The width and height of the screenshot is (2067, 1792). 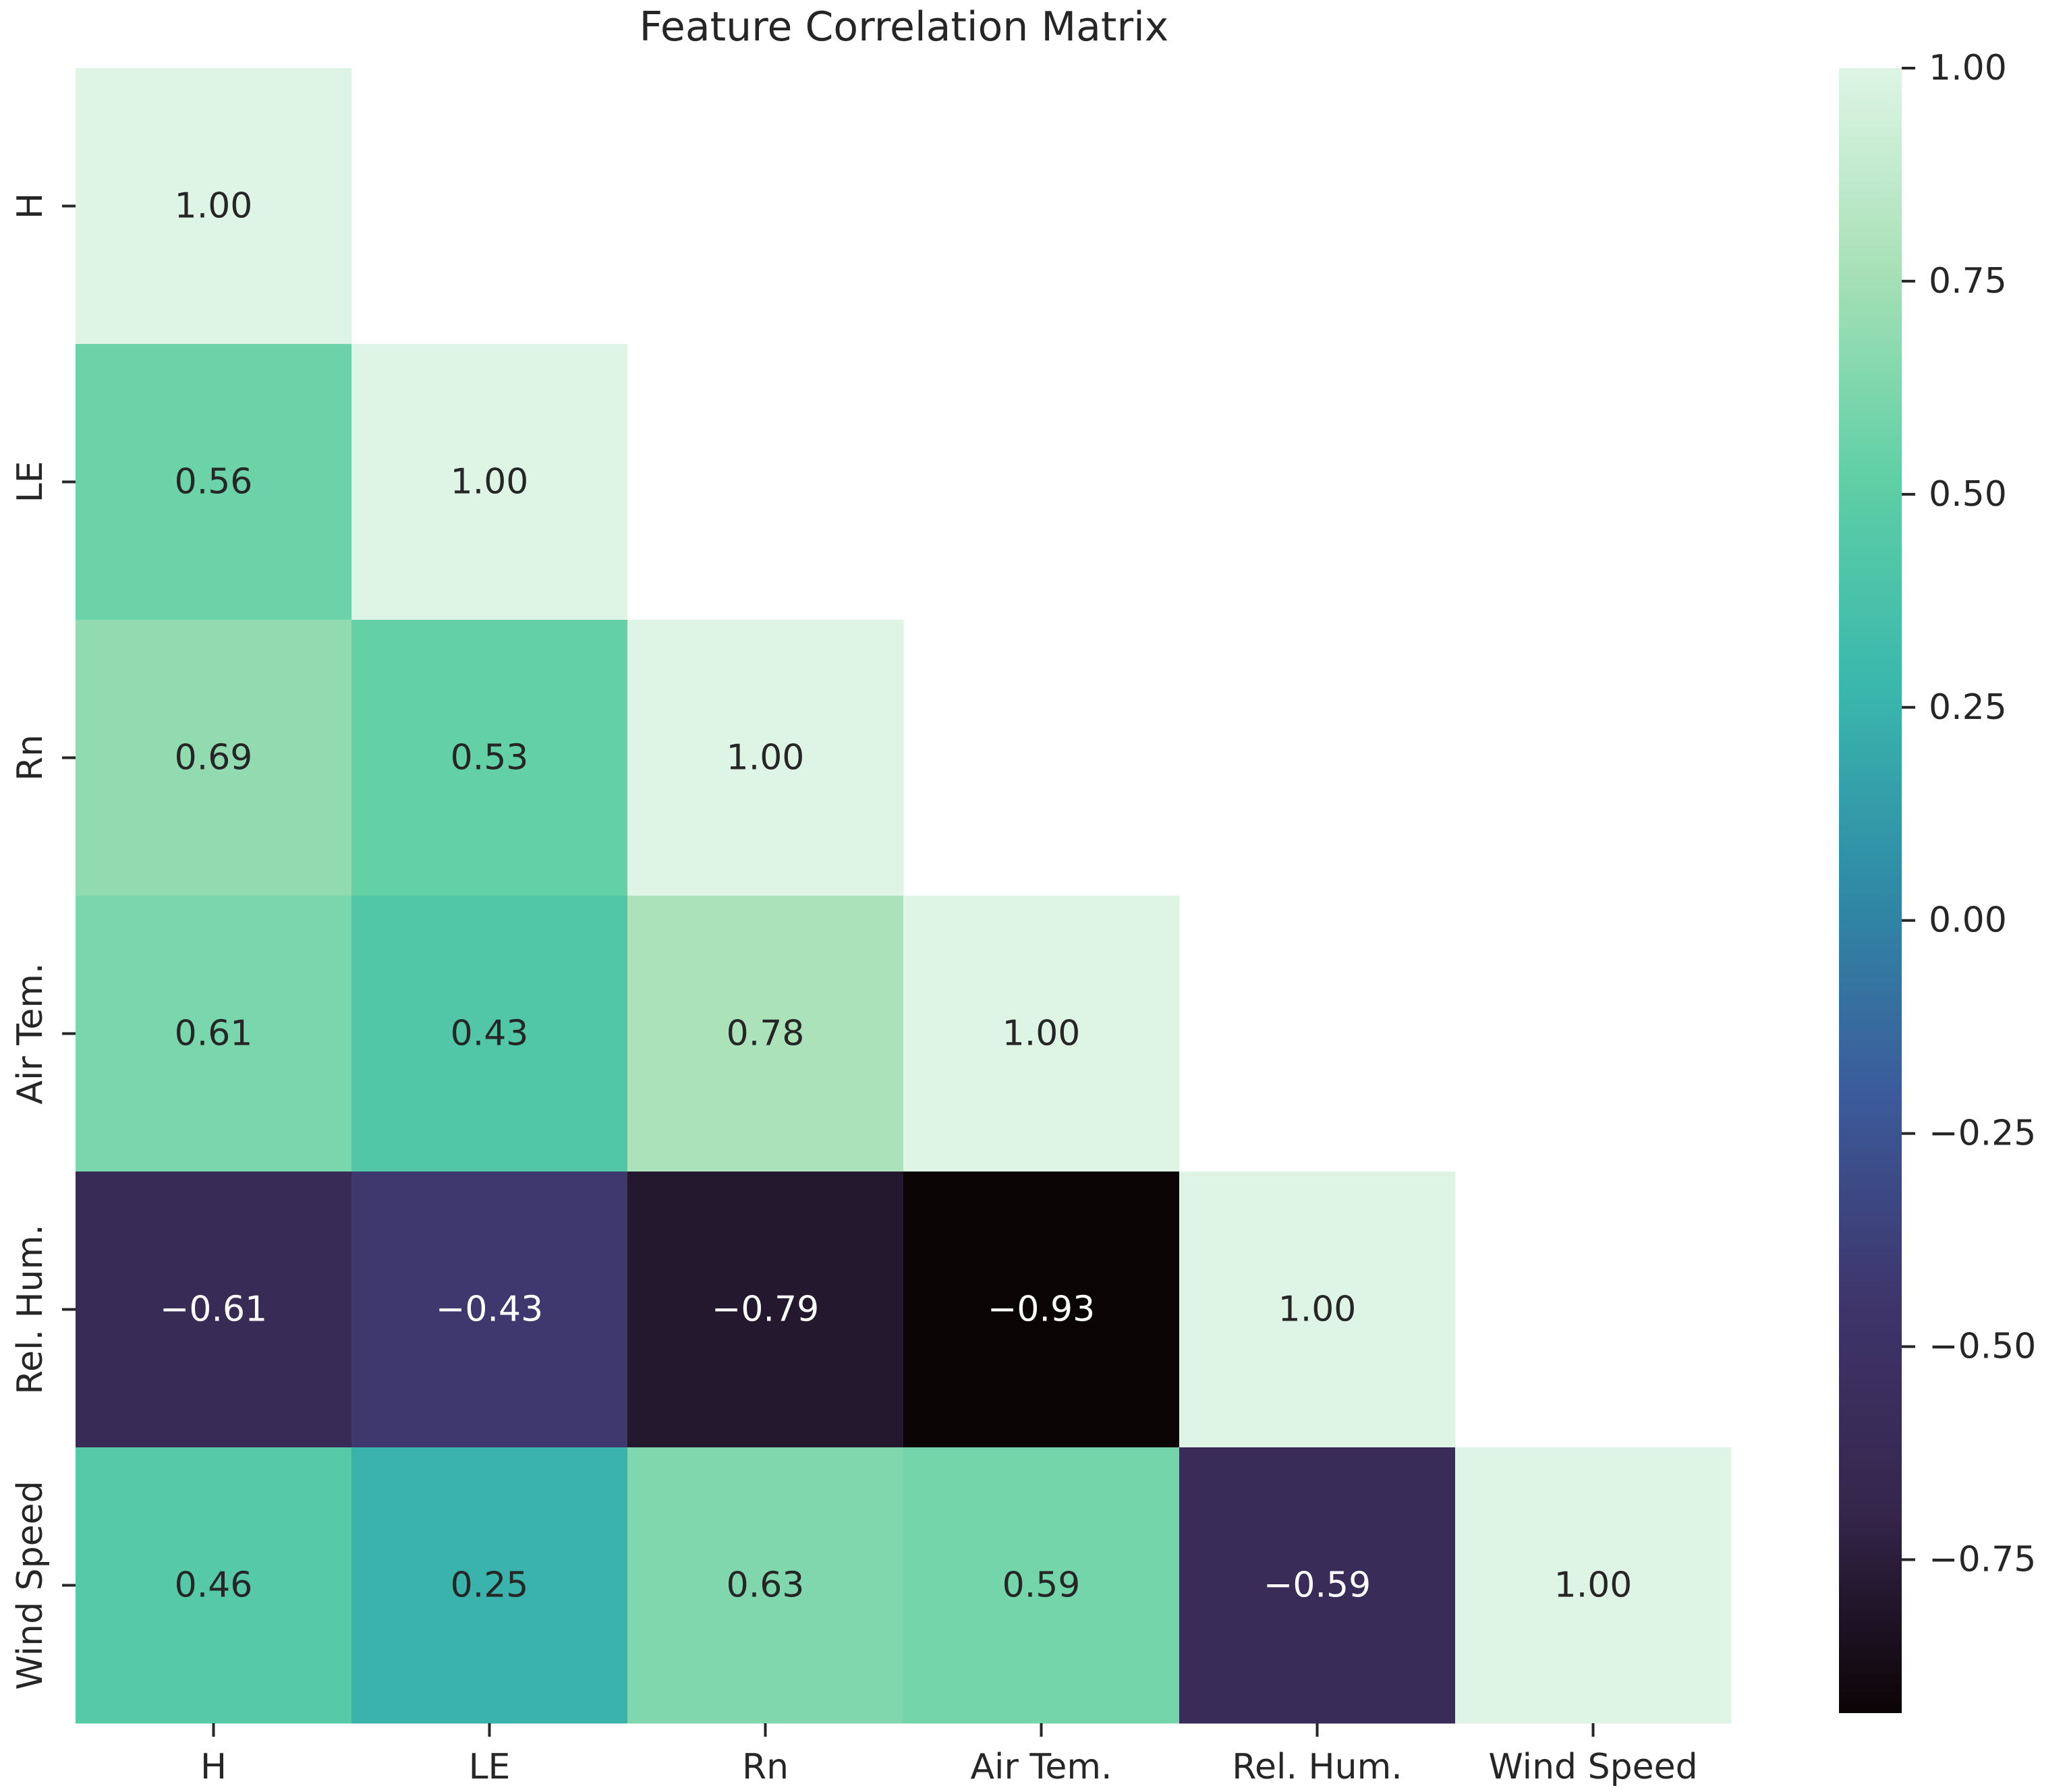 What do you see at coordinates (1982, 1560) in the screenshot?
I see `colorbar-tick-label: −0.75` at bounding box center [1982, 1560].